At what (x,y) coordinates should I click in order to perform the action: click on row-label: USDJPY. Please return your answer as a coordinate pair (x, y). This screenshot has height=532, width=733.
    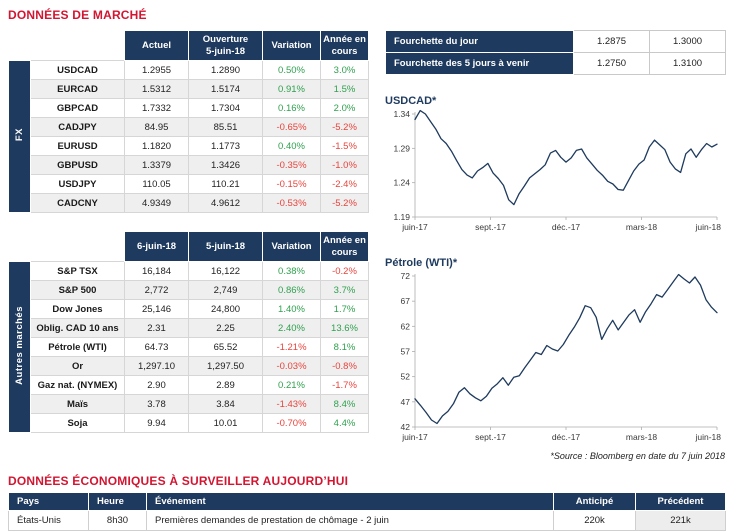
    Looking at the image, I should click on (77, 184).